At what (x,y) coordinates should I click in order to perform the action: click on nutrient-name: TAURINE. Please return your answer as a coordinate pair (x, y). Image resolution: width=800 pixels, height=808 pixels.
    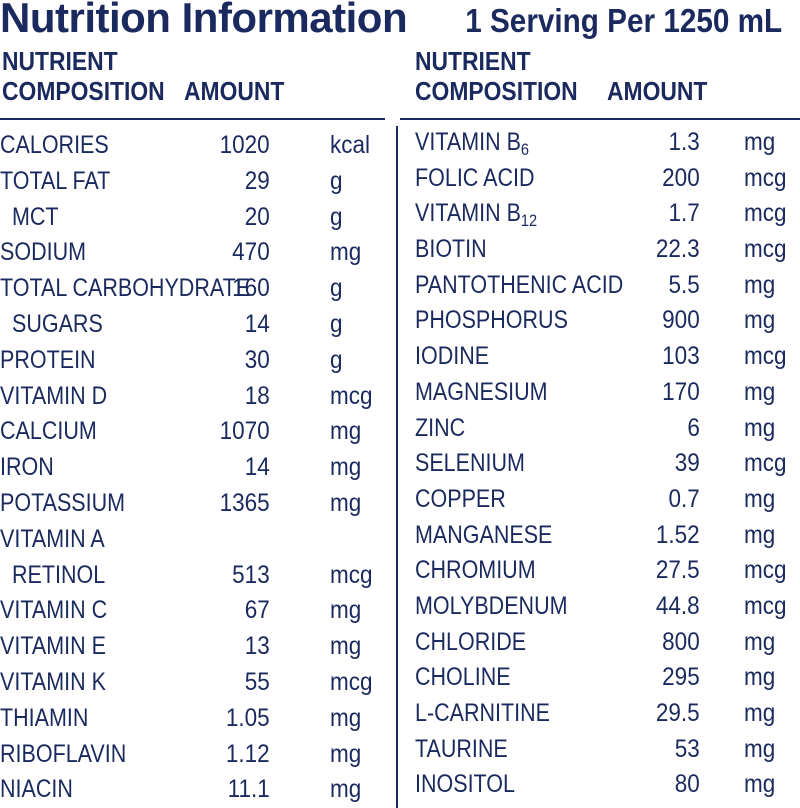
    Looking at the image, I should click on (461, 750).